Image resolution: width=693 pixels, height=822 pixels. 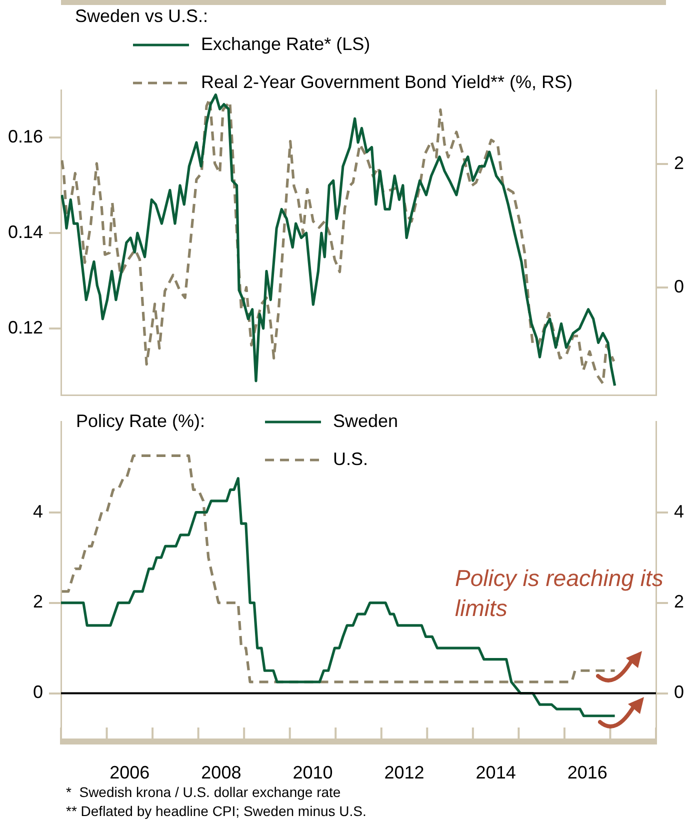 I want to click on legend-label: Real 2-Year Government Bond Yield** (%, RS), so click(x=387, y=82).